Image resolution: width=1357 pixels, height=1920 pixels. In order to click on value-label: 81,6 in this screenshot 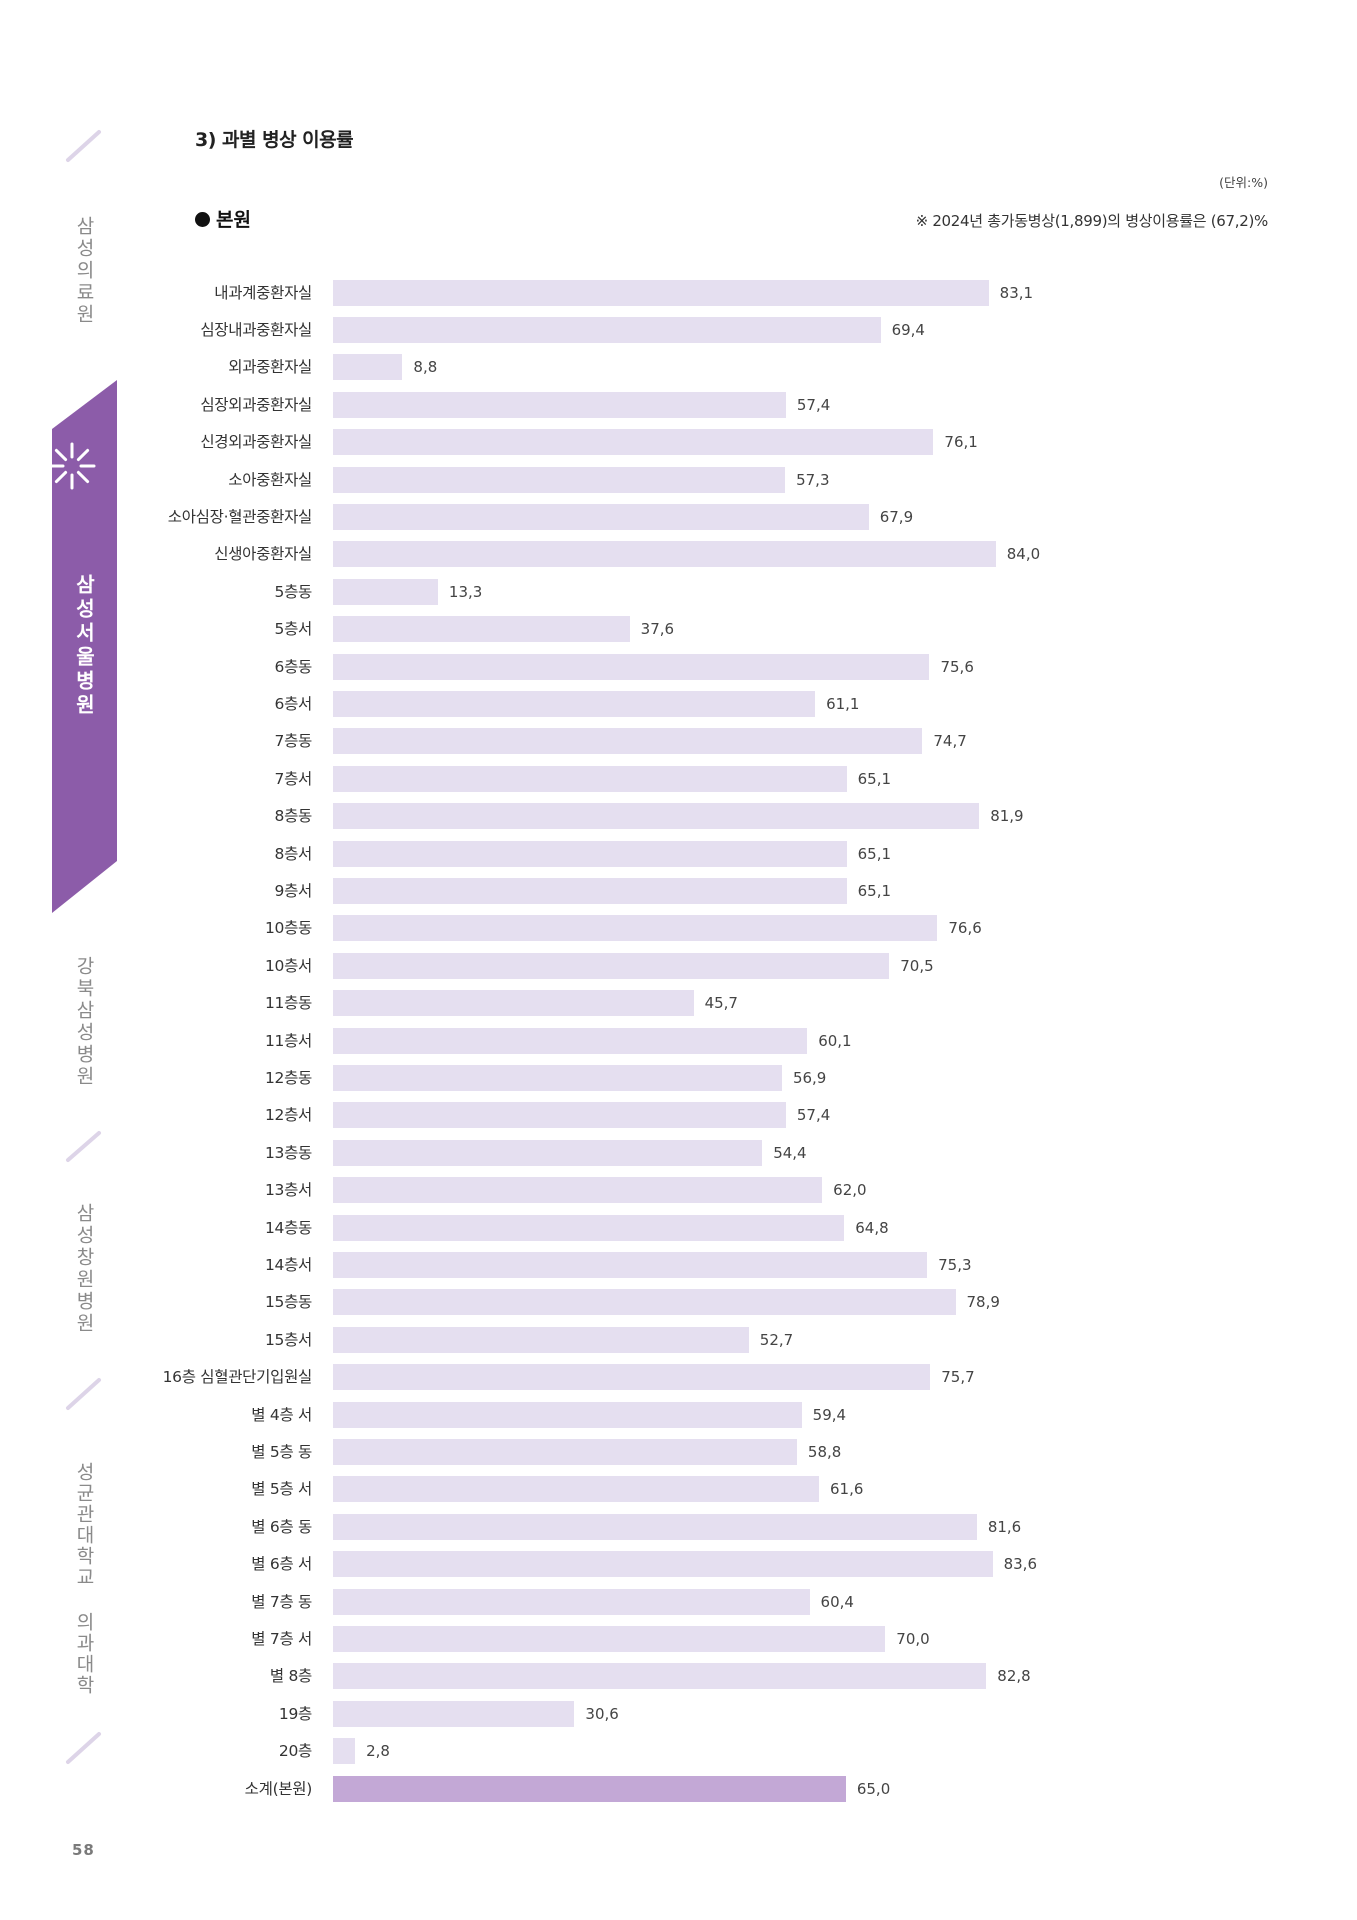, I will do `click(1004, 1526)`.